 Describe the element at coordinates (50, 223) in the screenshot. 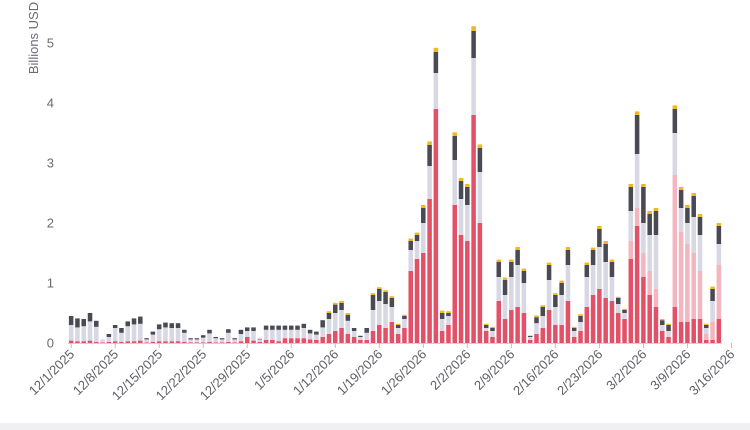

I see `y-tick-label: 2` at that location.